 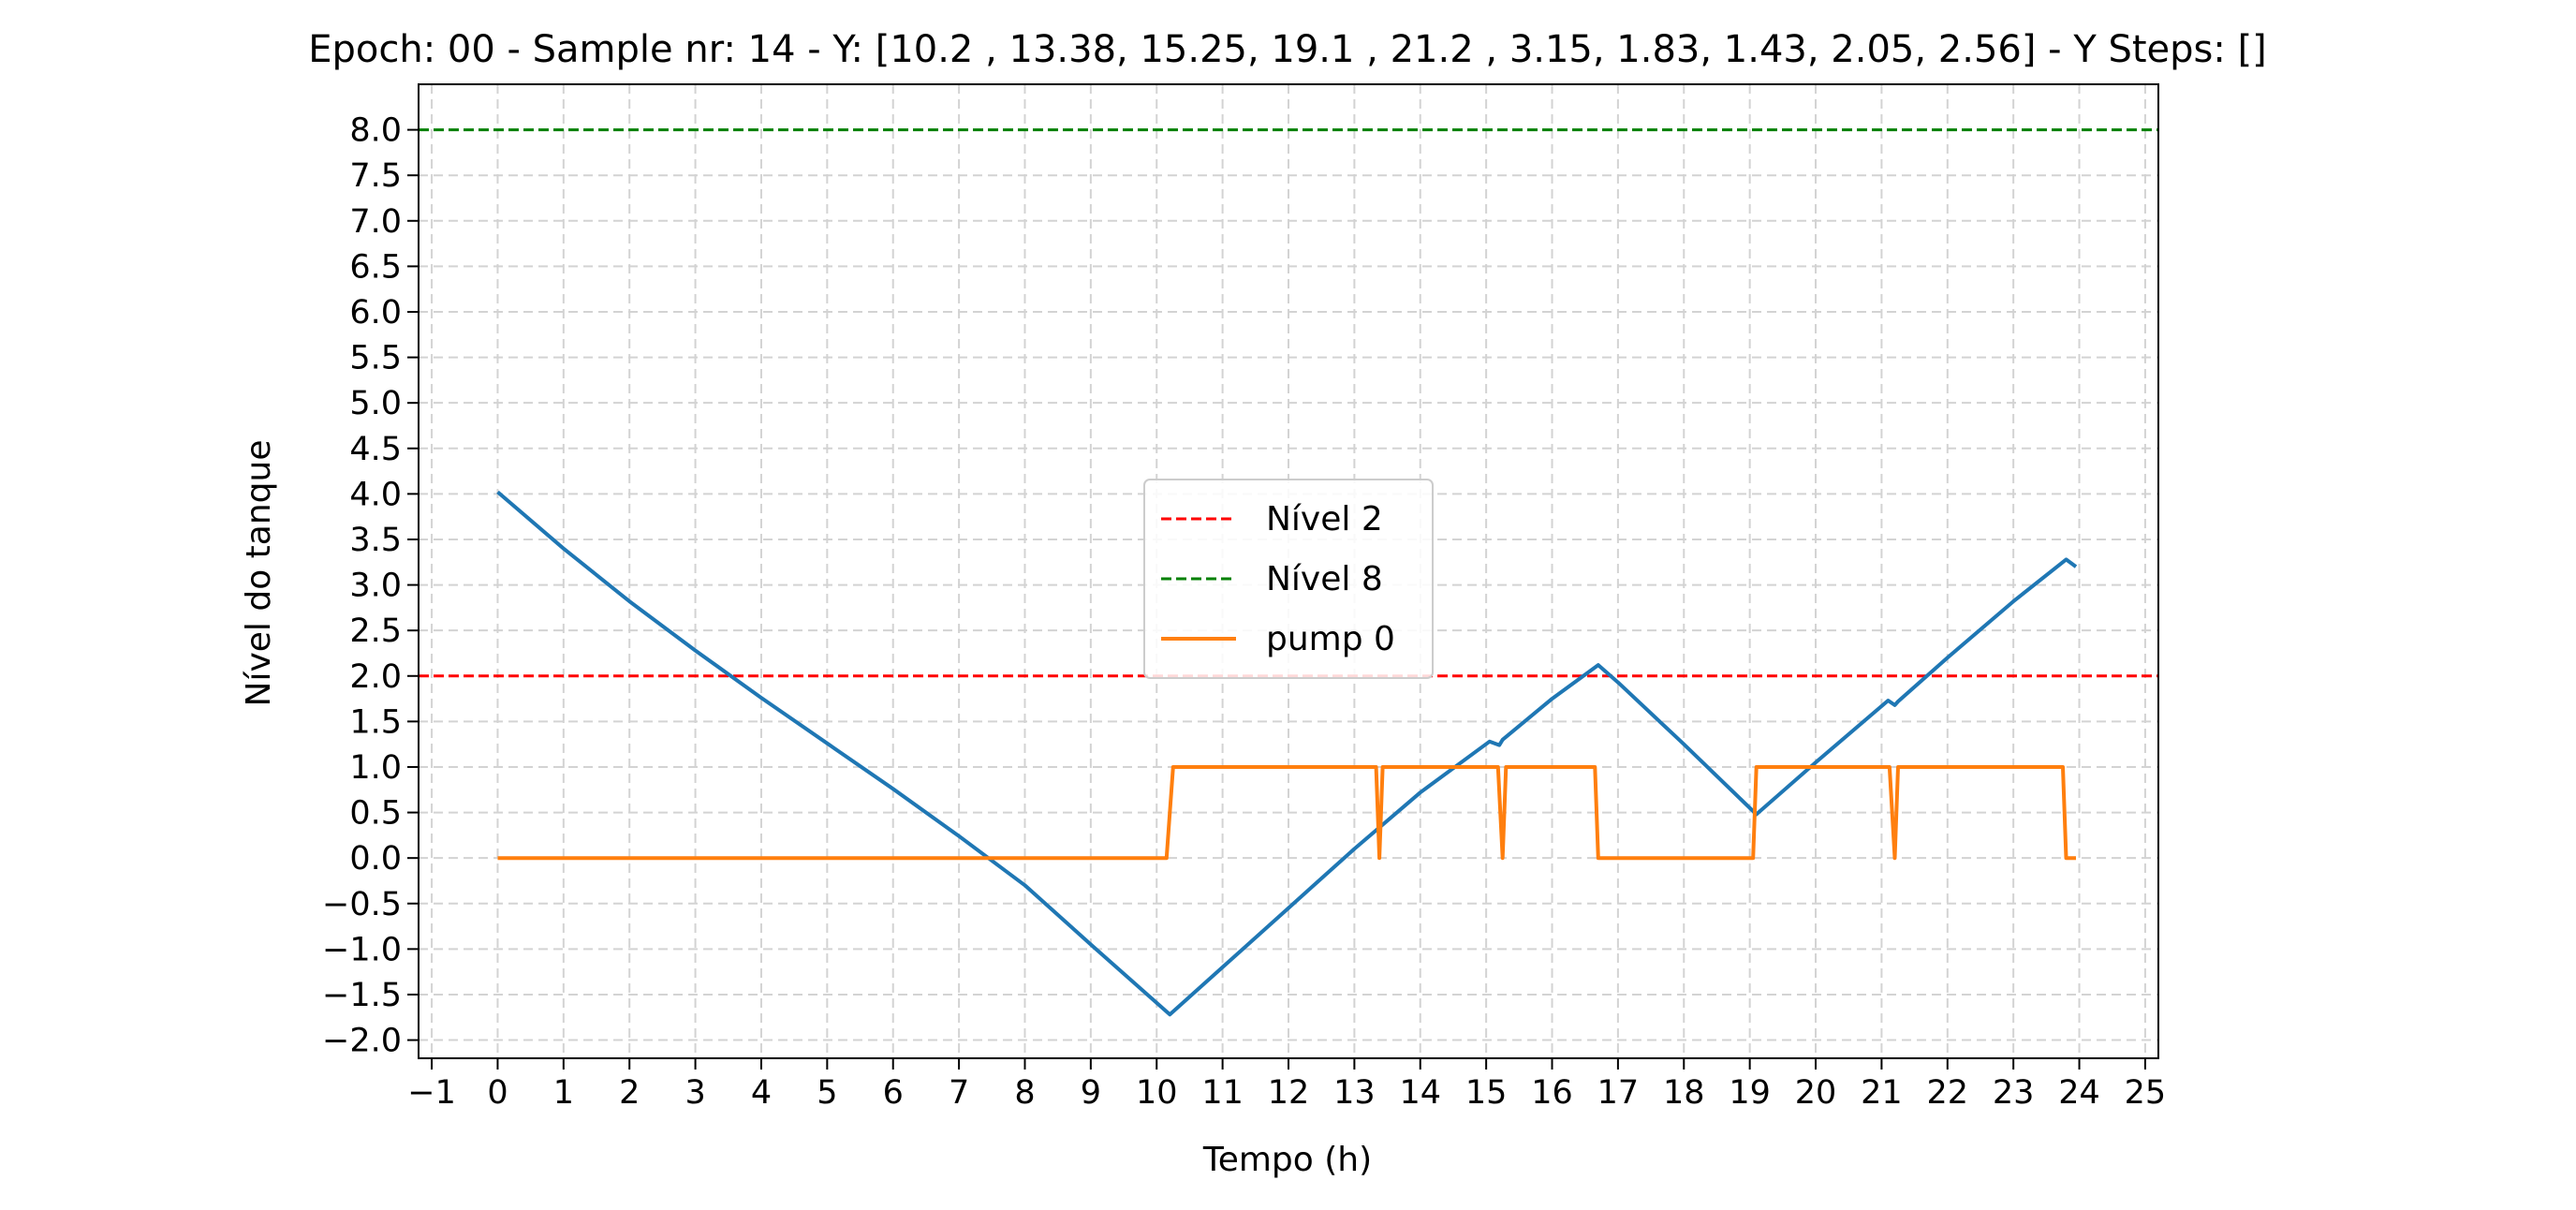 I want to click on x-tick-label: 1, so click(x=563, y=1093).